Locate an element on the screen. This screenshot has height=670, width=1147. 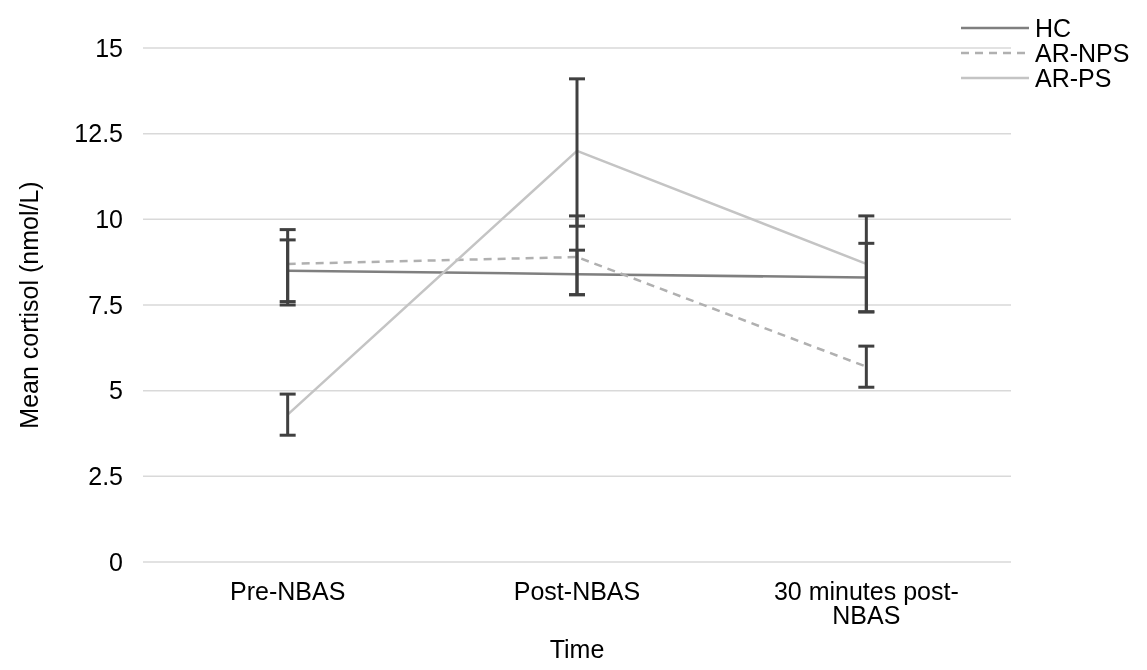
y-tick-label: 7.5 is located at coordinates (105, 304).